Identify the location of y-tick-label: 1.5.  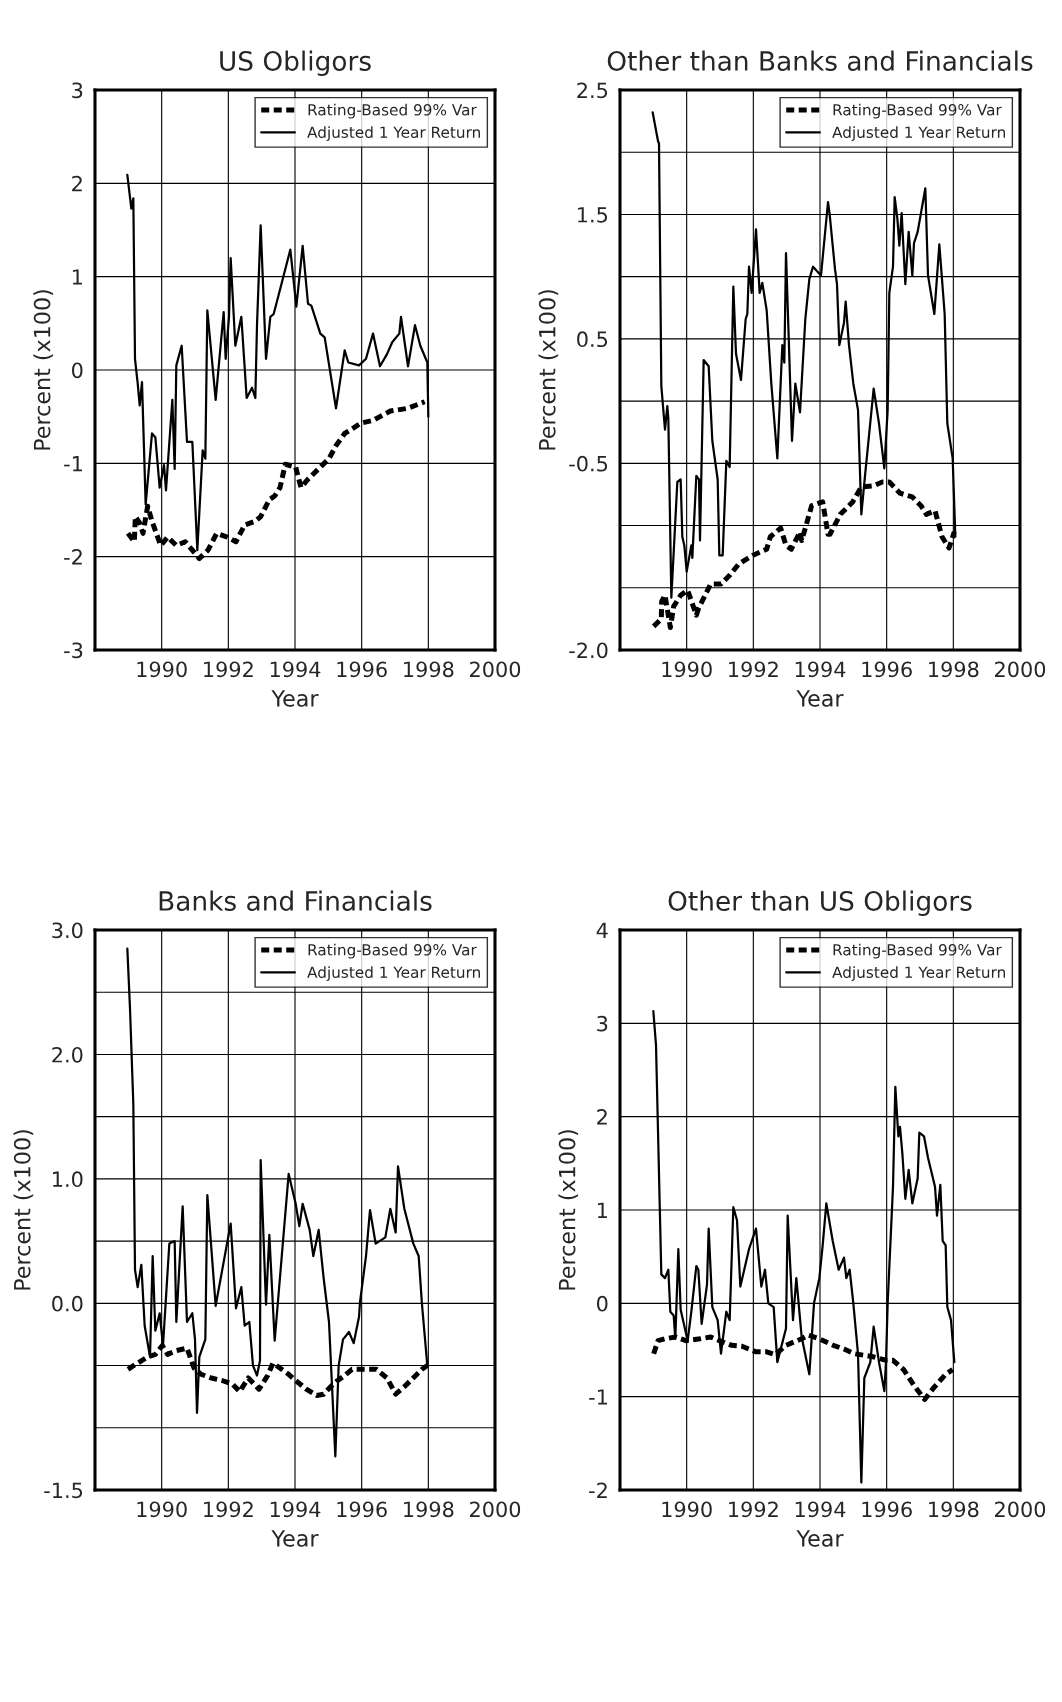
(593, 215).